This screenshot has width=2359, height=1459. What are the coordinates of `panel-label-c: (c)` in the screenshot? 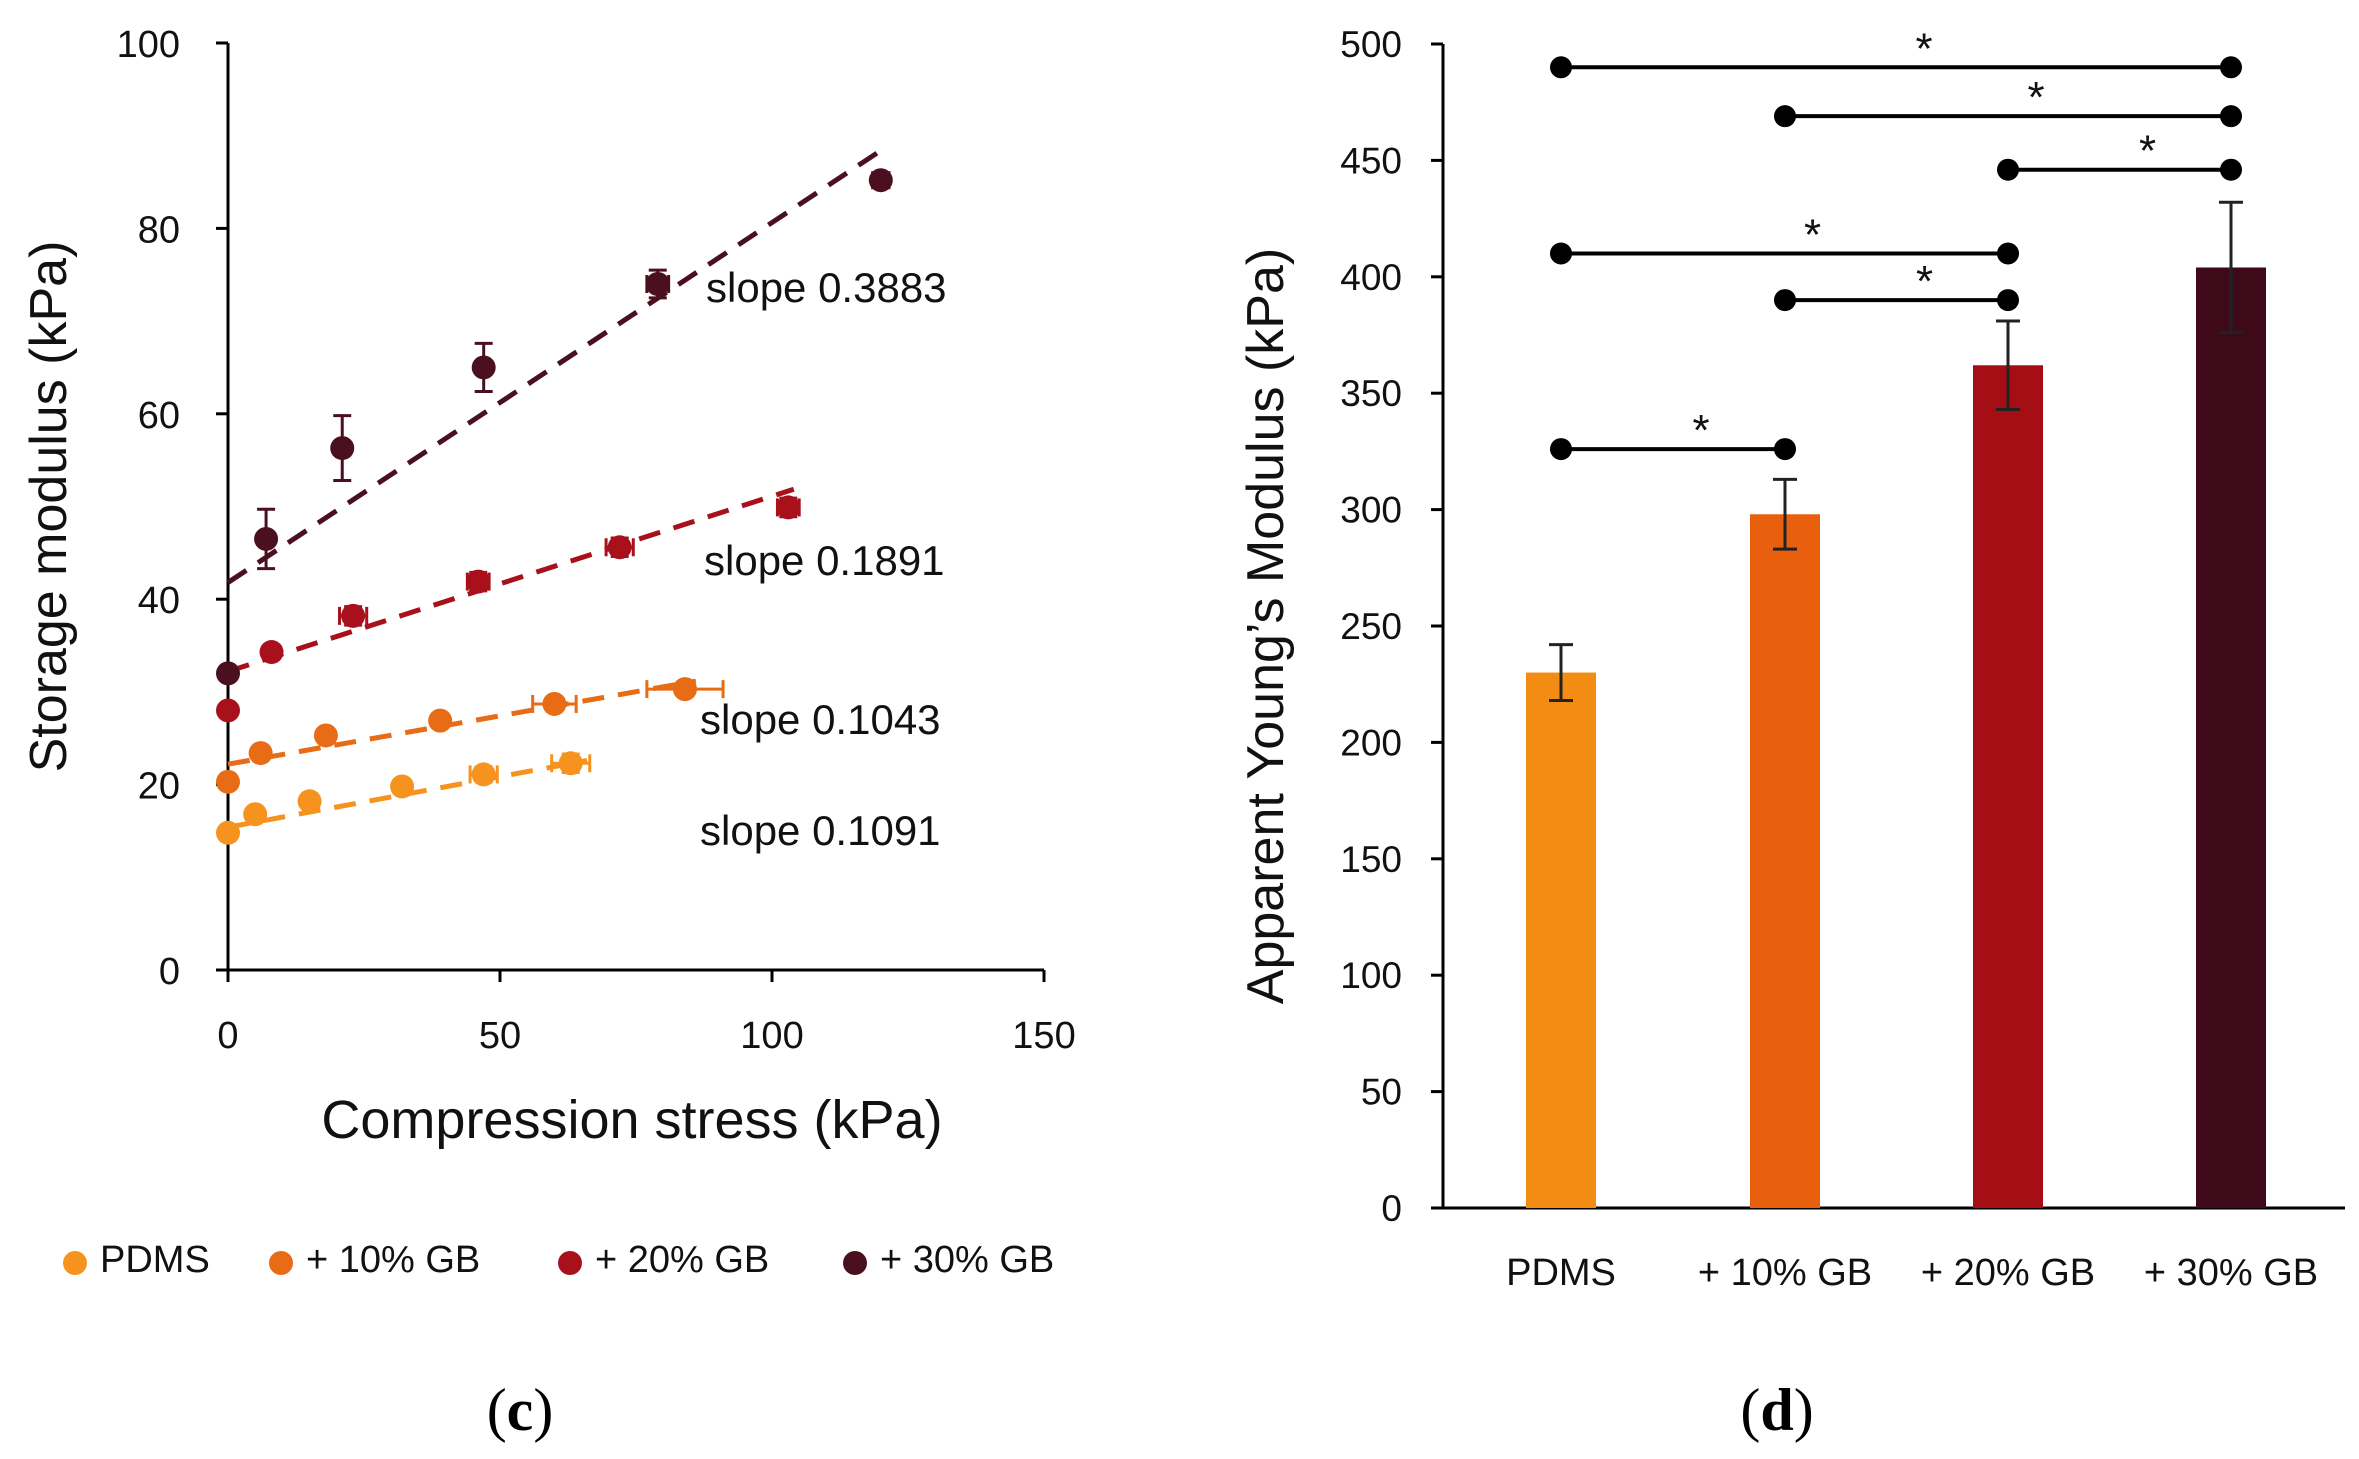 It's located at (520, 1410).